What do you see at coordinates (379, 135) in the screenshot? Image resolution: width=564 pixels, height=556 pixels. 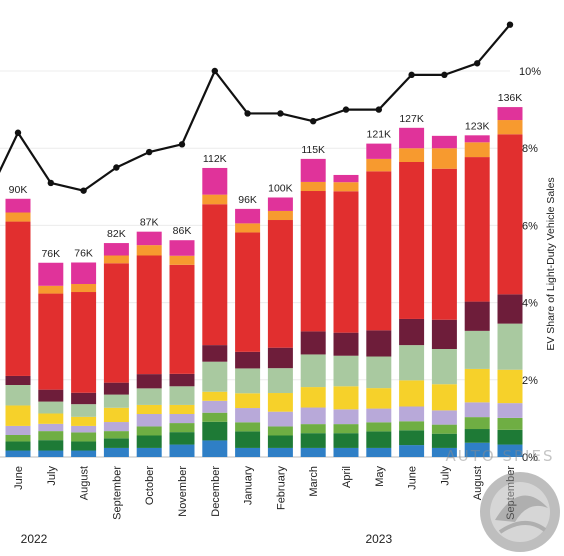 I see `bar-total-label: 121K` at bounding box center [379, 135].